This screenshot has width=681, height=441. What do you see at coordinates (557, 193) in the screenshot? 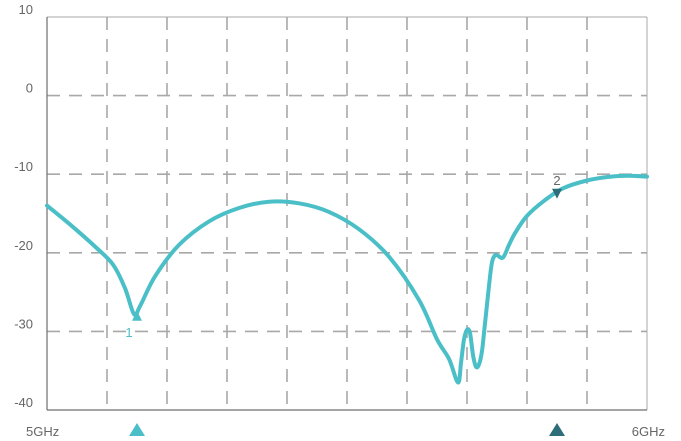
I see `marker-2-triangle` at bounding box center [557, 193].